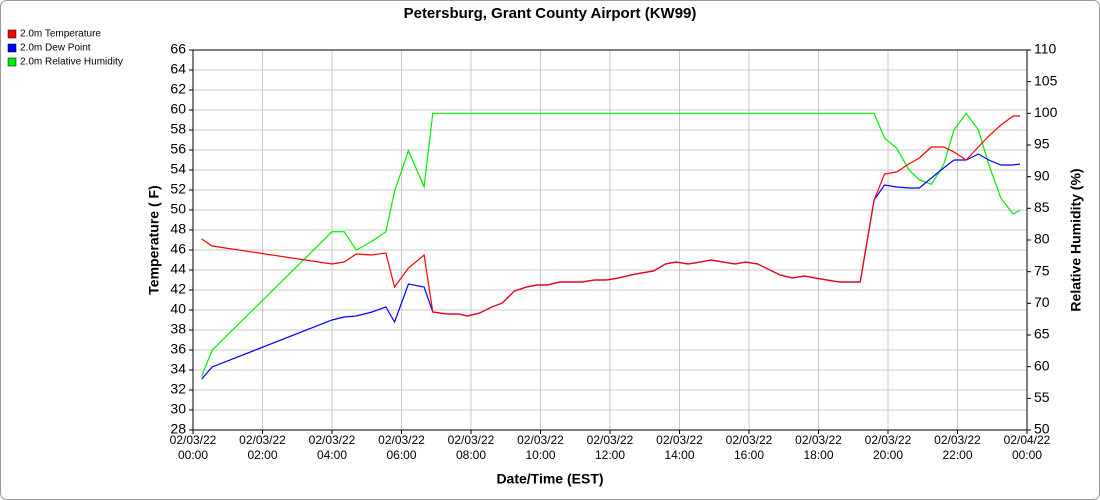  I want to click on x-axis-label: Date/Time (EST), so click(549, 479).